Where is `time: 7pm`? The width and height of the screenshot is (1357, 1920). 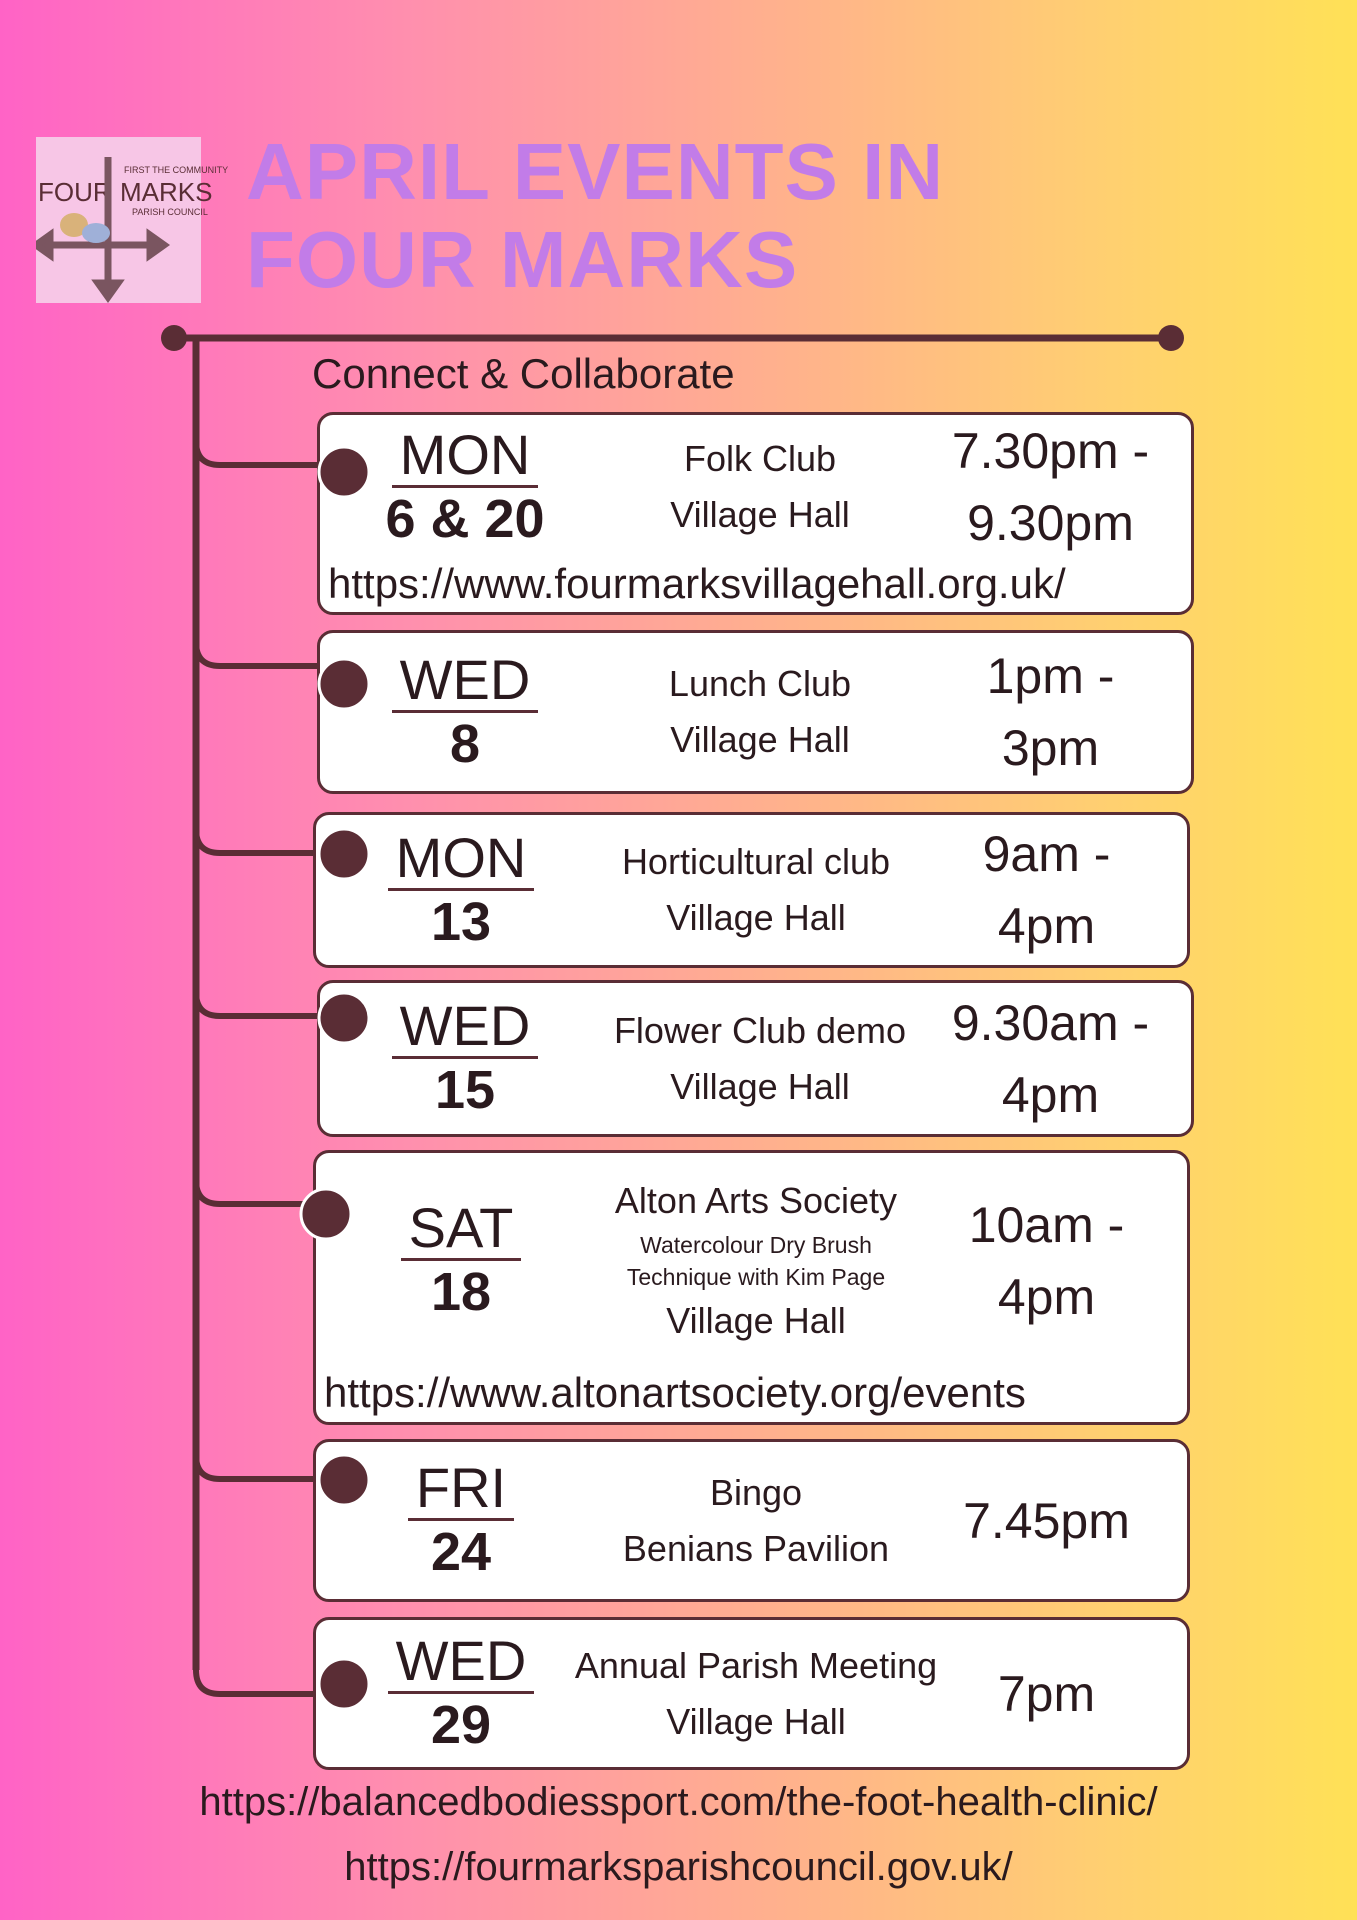 time: 7pm is located at coordinates (1046, 1693).